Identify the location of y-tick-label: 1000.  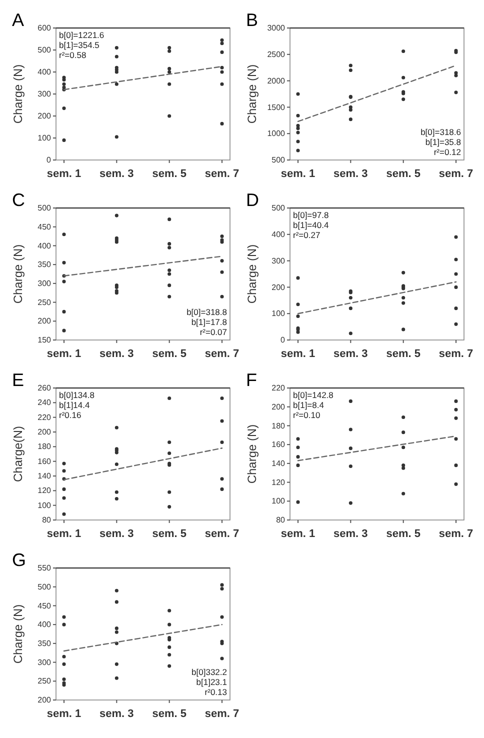
(276, 133).